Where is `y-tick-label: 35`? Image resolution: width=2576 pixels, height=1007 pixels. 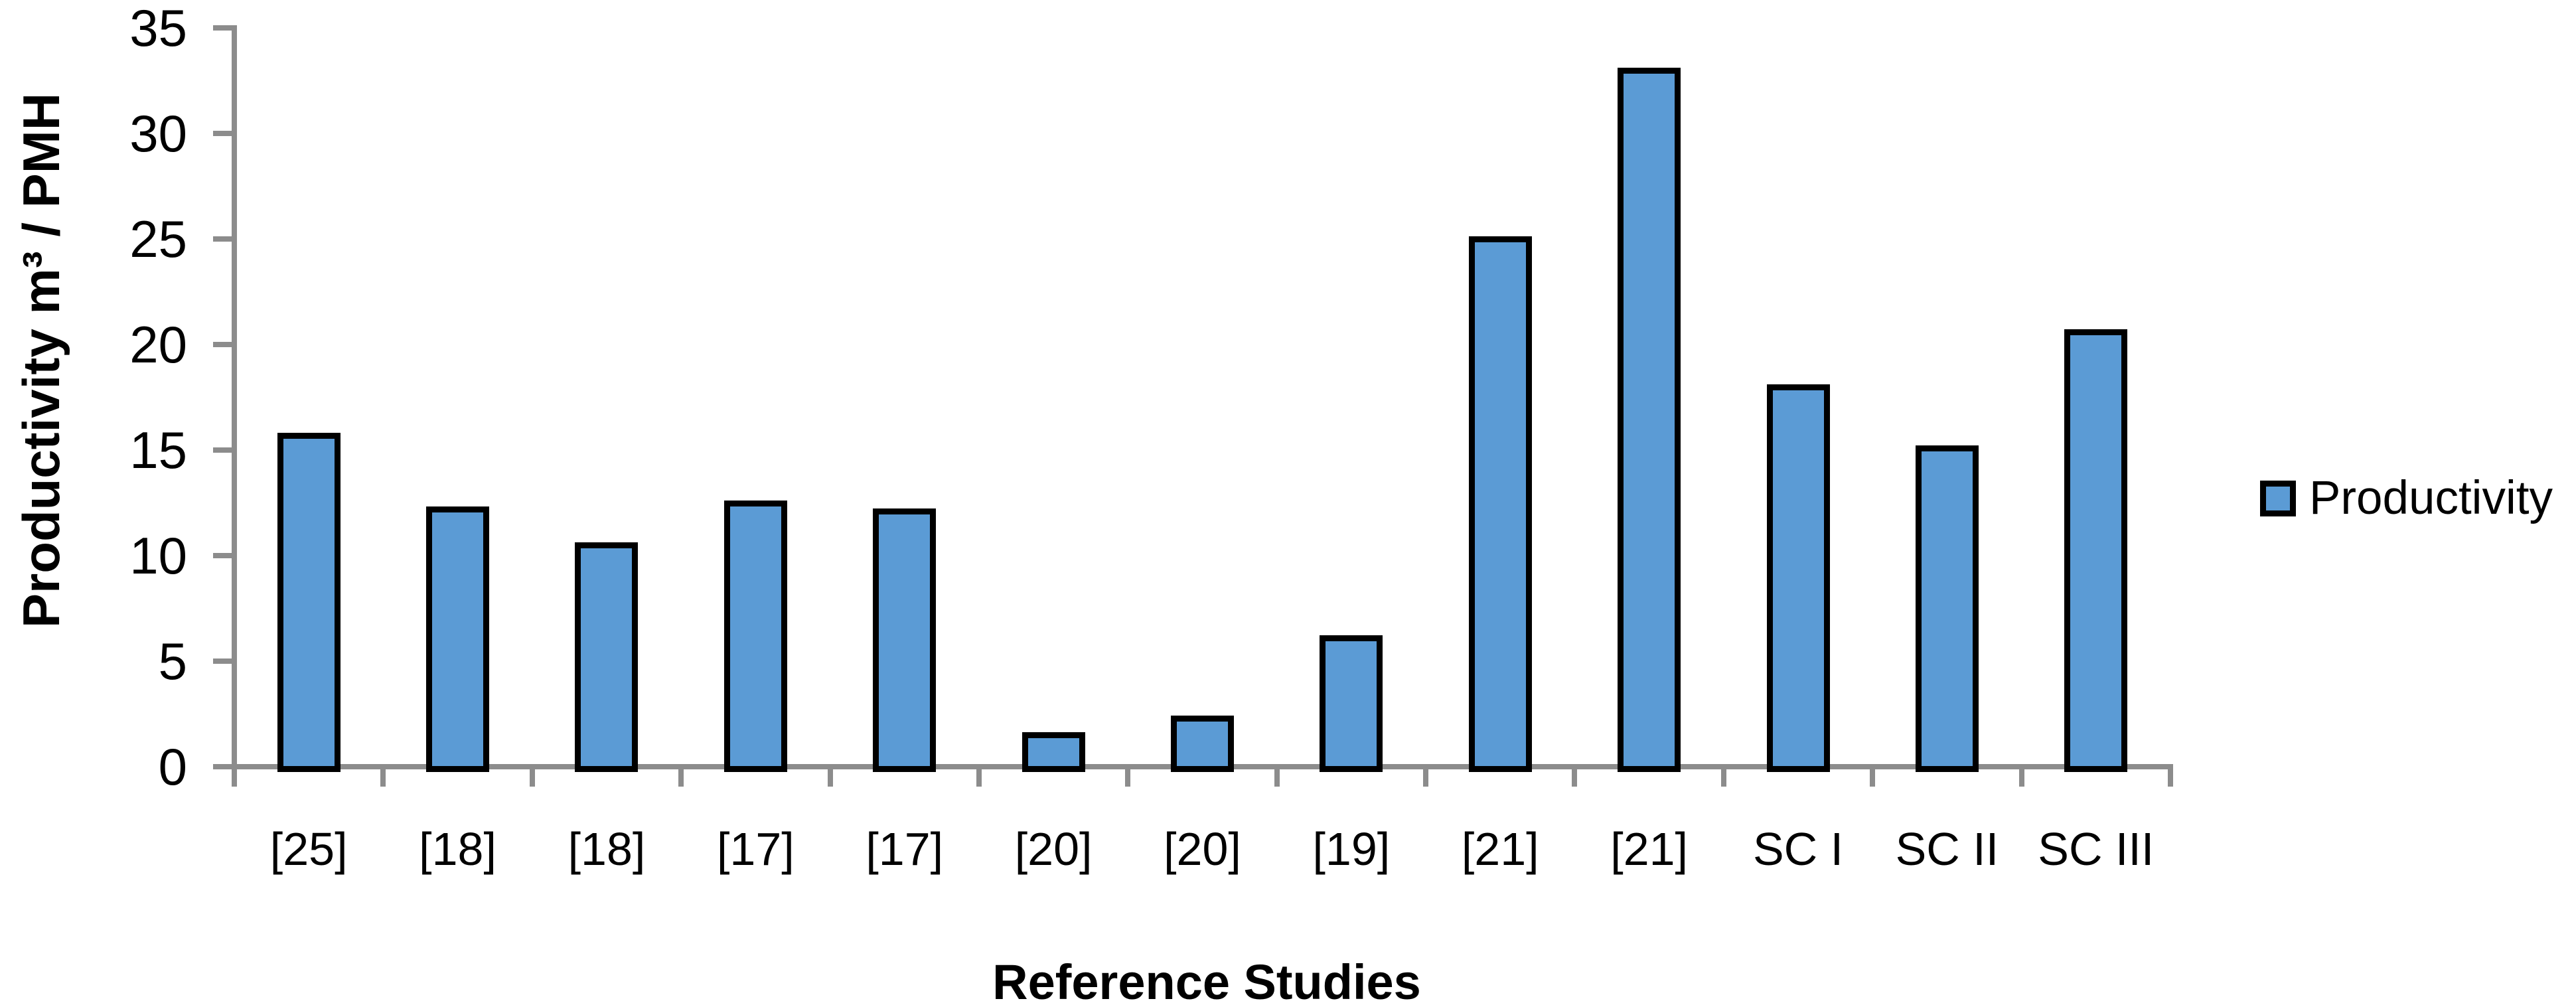
y-tick-label: 35 is located at coordinates (158, 28).